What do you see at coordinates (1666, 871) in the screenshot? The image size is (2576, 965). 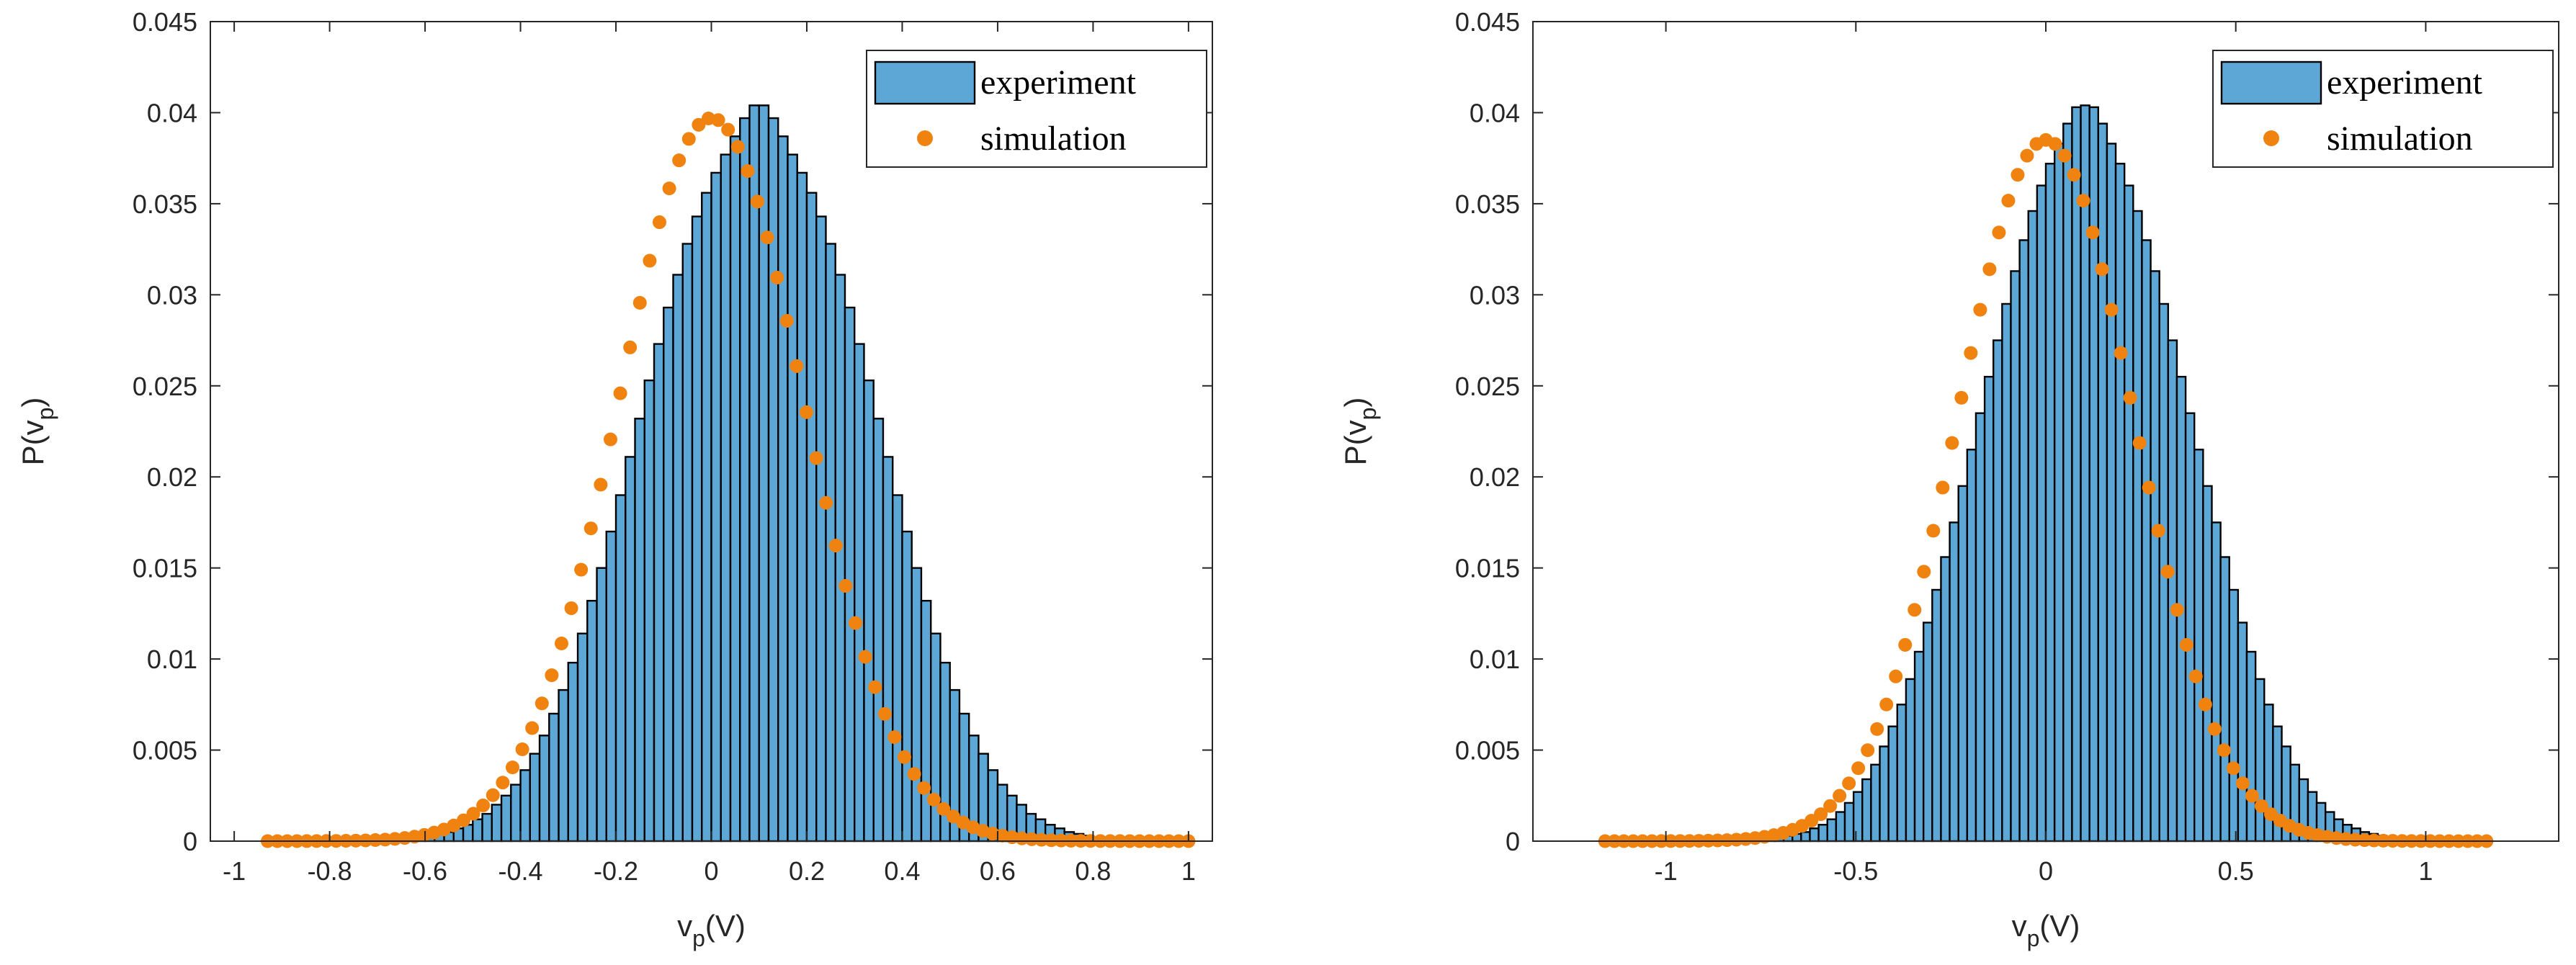 I see `x-tick-label: -1` at bounding box center [1666, 871].